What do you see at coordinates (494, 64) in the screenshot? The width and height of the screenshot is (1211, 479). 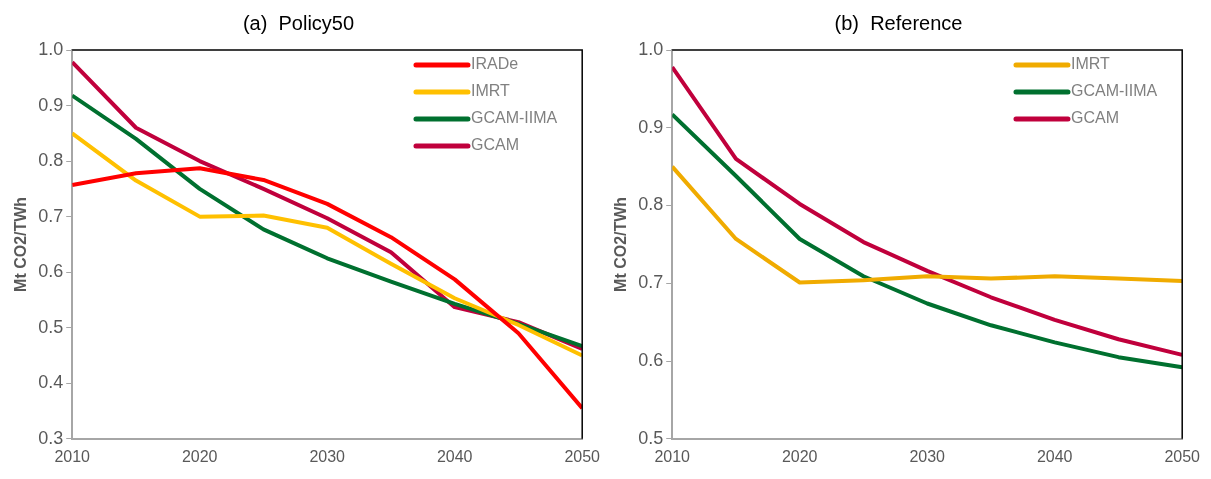 I see `legend-label: IRADe` at bounding box center [494, 64].